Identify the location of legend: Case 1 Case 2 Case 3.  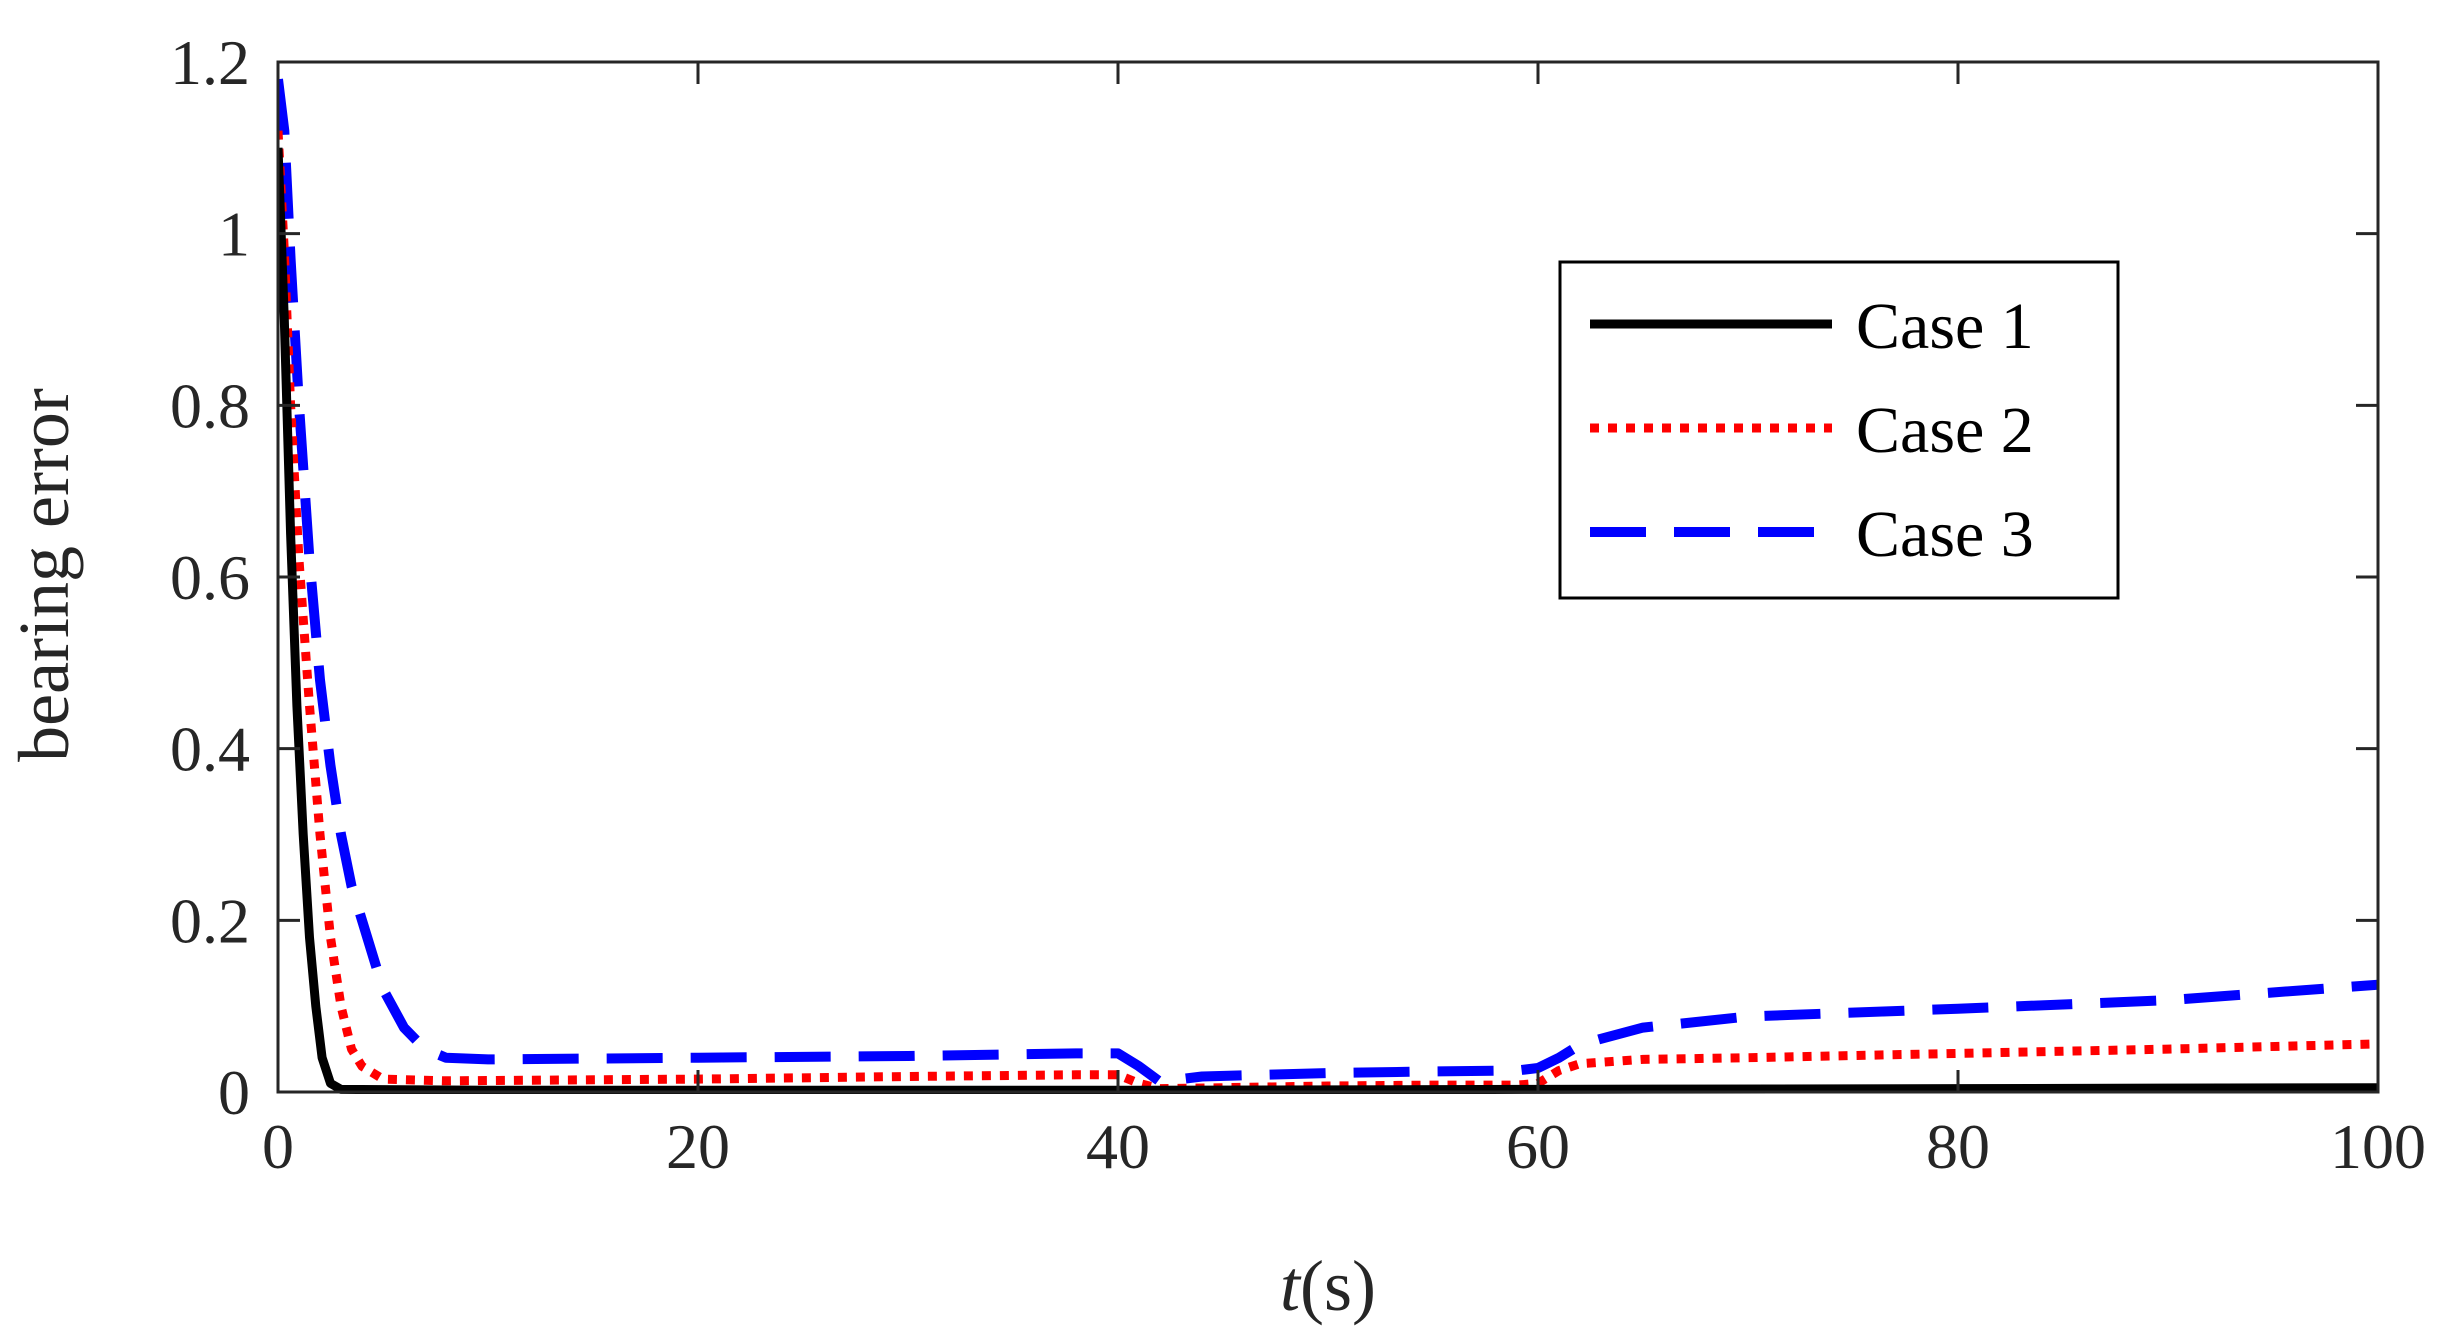
(1839, 430).